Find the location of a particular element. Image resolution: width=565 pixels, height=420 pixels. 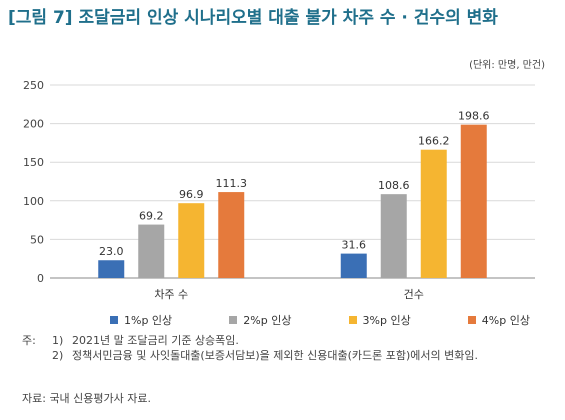

legend-item-4: 4%p 인상 is located at coordinates (498, 320).